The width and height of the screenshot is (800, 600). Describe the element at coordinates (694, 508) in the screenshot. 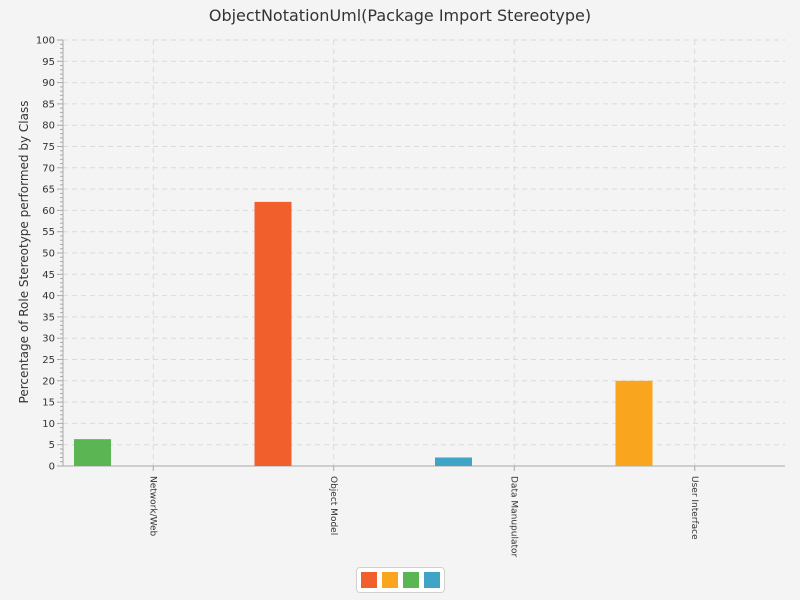

I see `x-tick-label: User Interface` at that location.